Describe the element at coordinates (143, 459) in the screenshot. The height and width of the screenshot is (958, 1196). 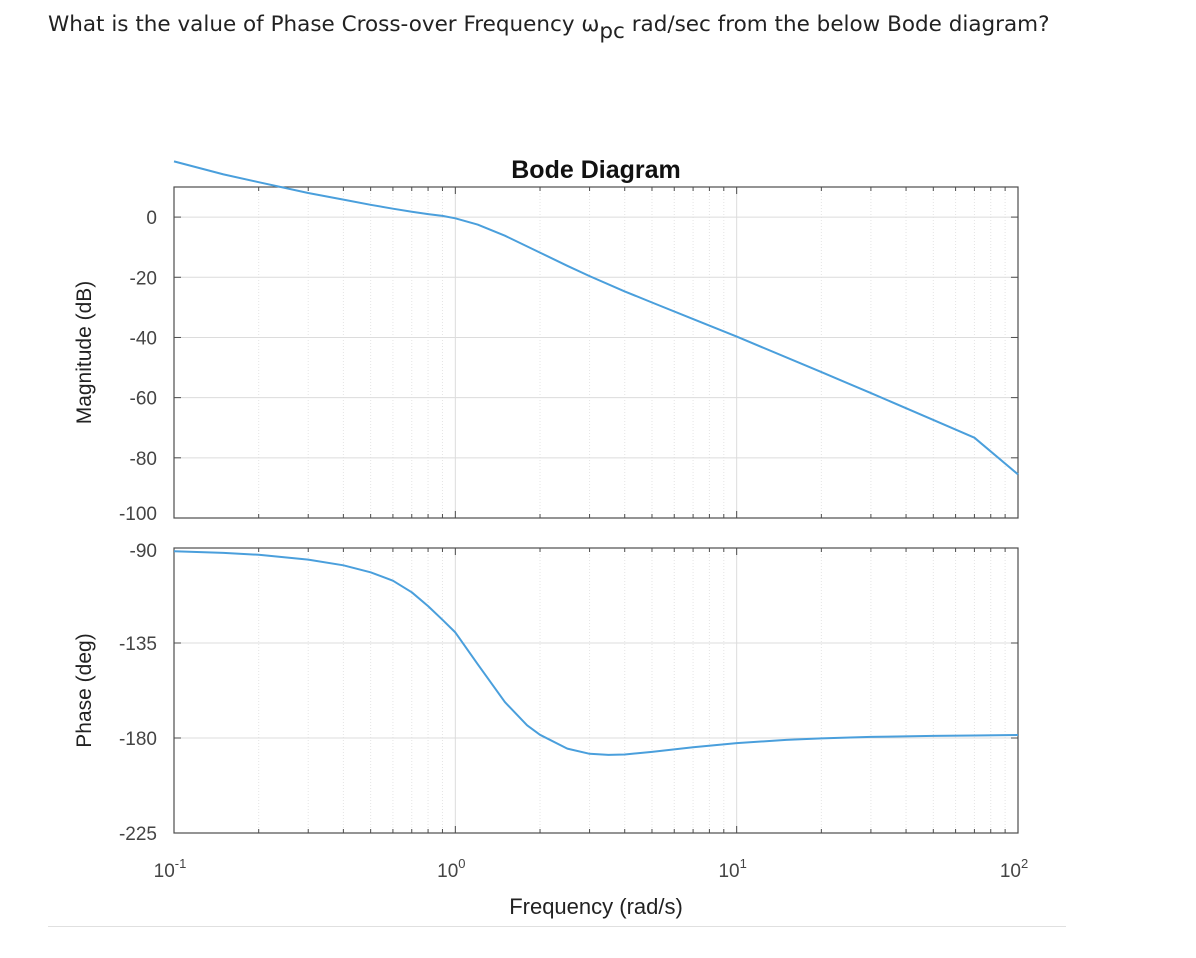
I see `magnitude-y-tick-label: -80` at that location.